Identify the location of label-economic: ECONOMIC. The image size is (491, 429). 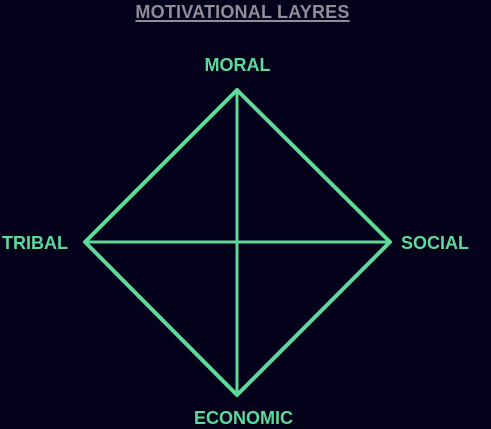
(243, 418).